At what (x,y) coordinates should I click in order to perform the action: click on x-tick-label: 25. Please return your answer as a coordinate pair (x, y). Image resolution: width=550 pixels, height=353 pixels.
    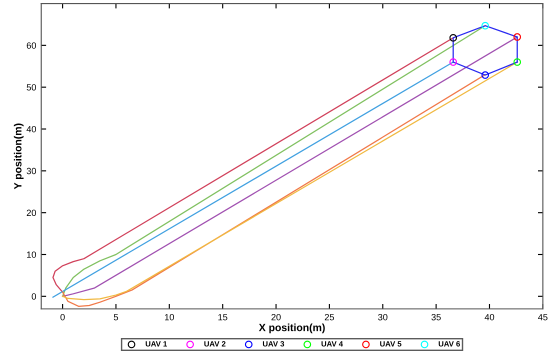
    Looking at the image, I should click on (329, 317).